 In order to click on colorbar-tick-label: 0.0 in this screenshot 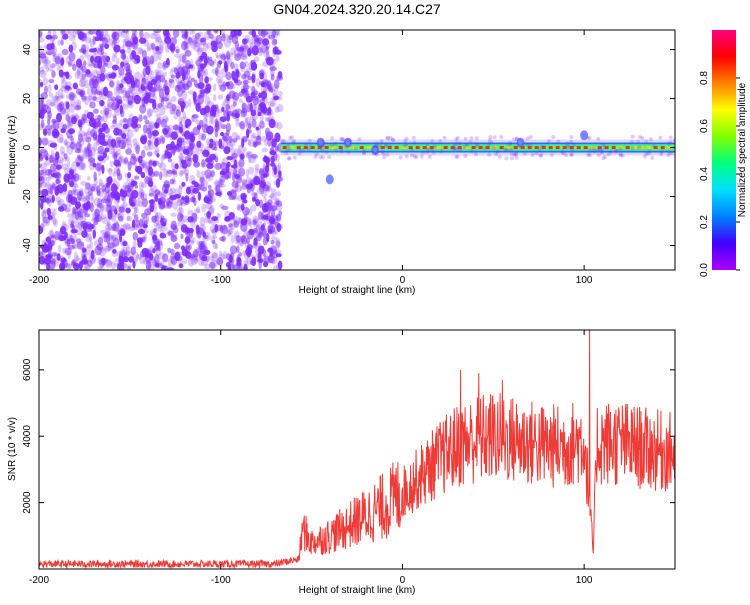, I will do `click(704, 270)`.